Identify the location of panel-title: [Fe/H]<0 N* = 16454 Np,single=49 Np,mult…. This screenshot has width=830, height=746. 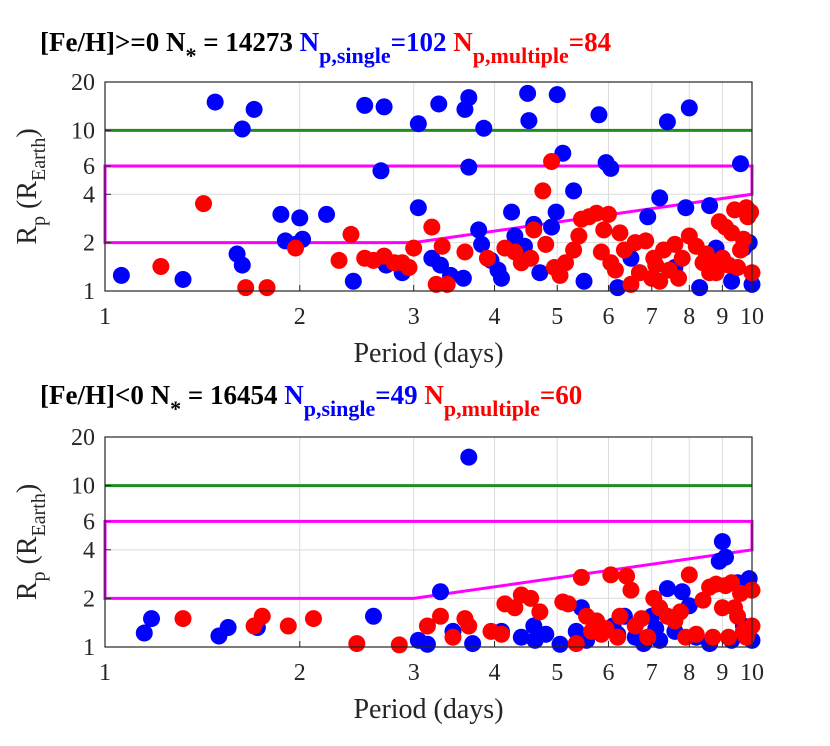
(311, 400).